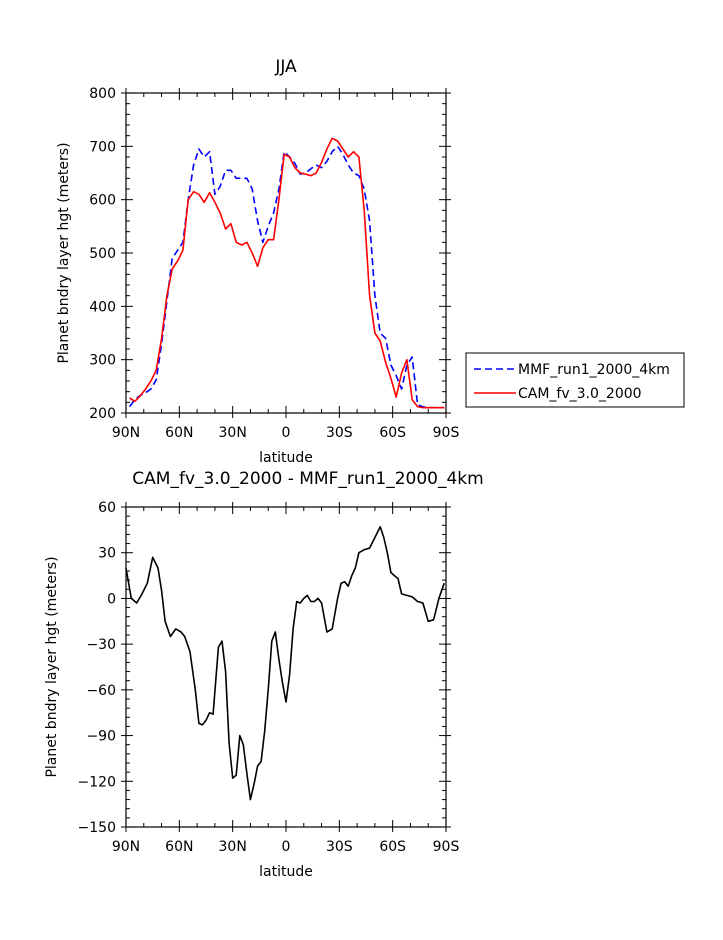 This screenshot has height=940, width=723. I want to click on y-tick-label: 800, so click(102, 94).